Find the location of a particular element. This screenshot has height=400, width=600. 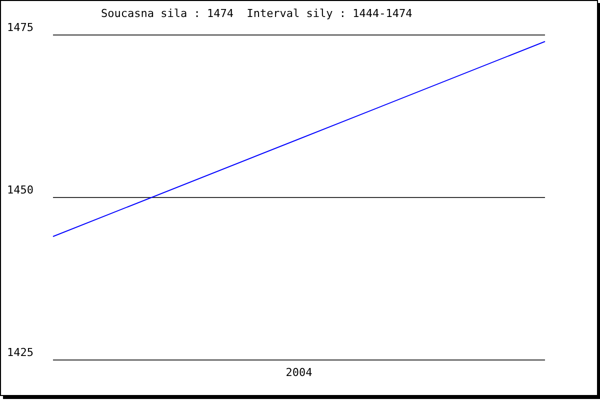

chart-title: Soucasna sila : 1474 Interval sily : 1444-1474 is located at coordinates (256, 13).